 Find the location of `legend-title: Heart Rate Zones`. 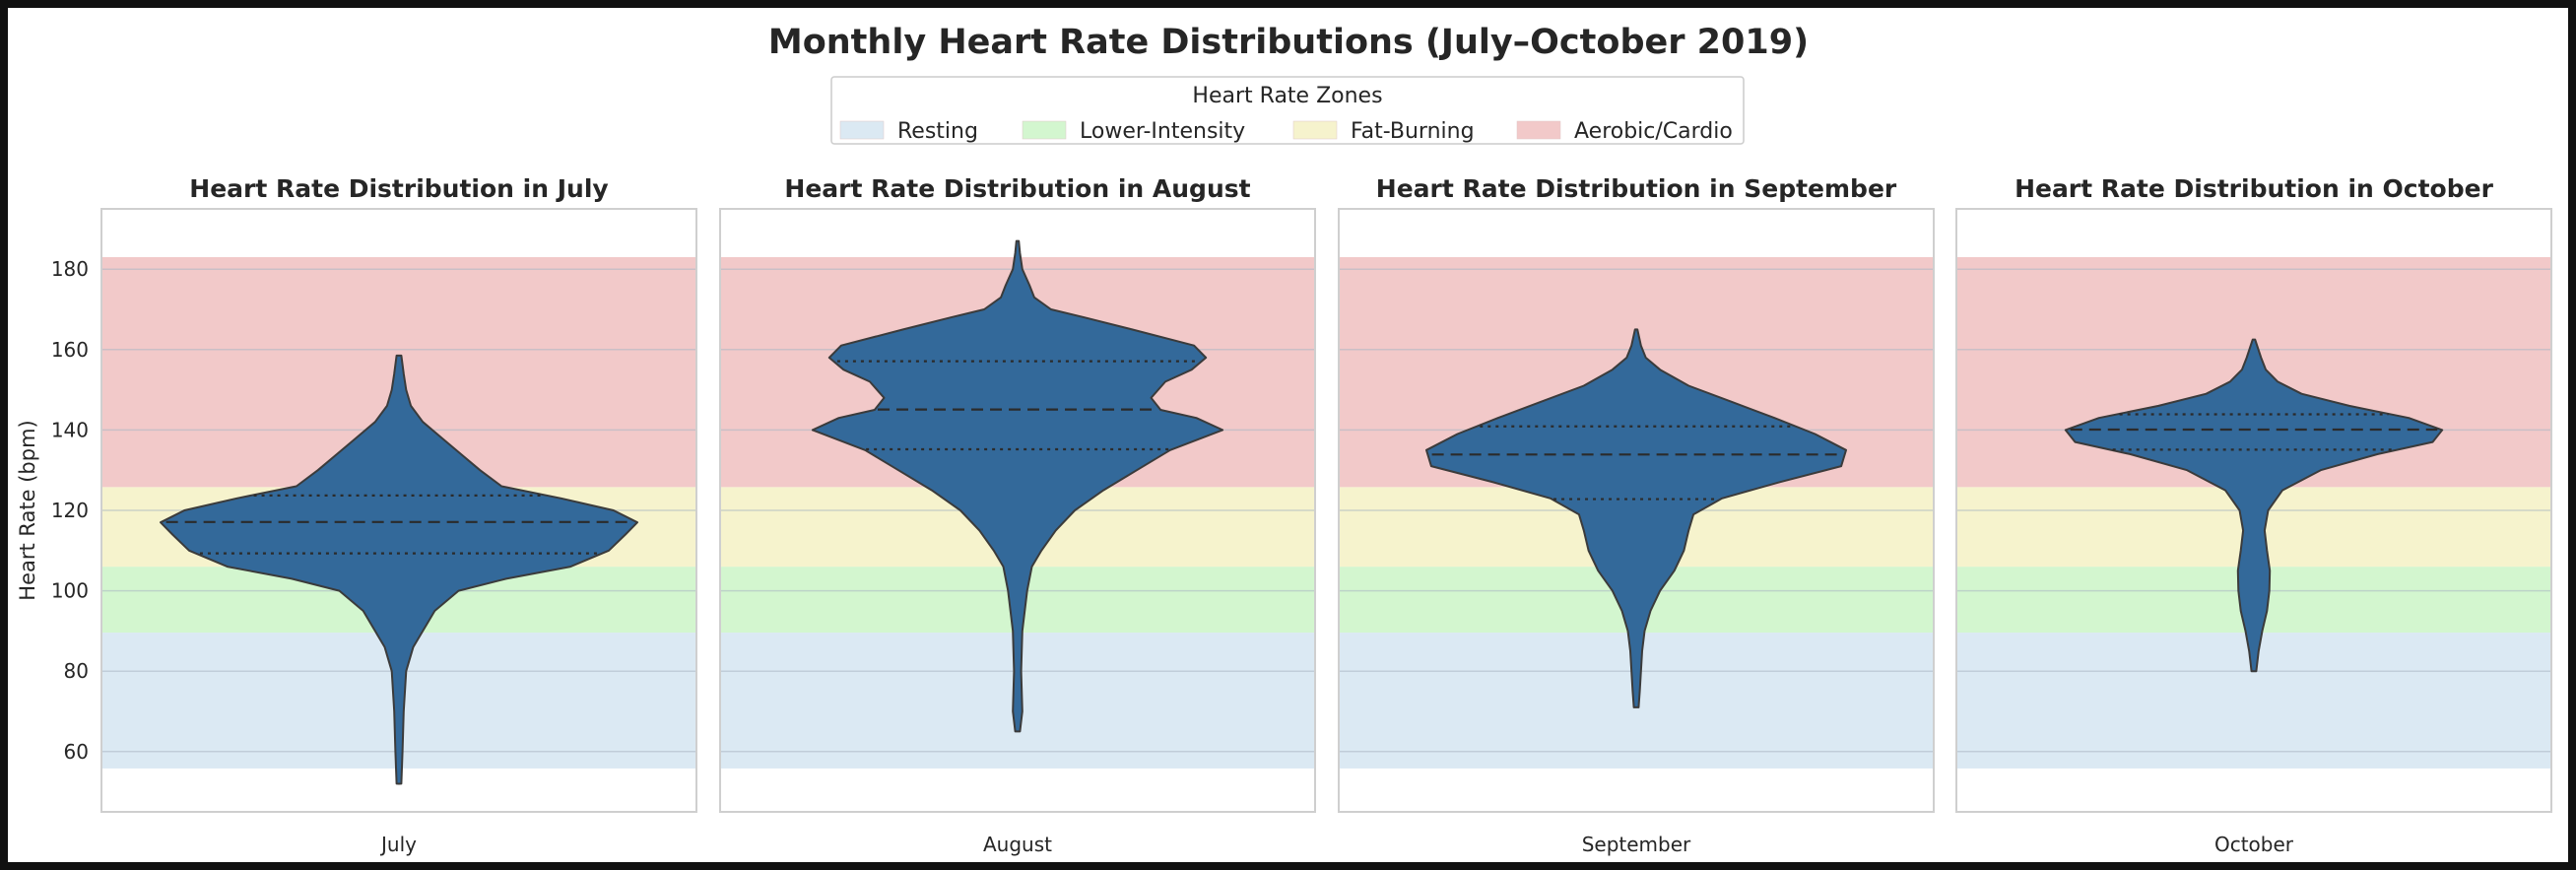

legend-title: Heart Rate Zones is located at coordinates (1287, 96).